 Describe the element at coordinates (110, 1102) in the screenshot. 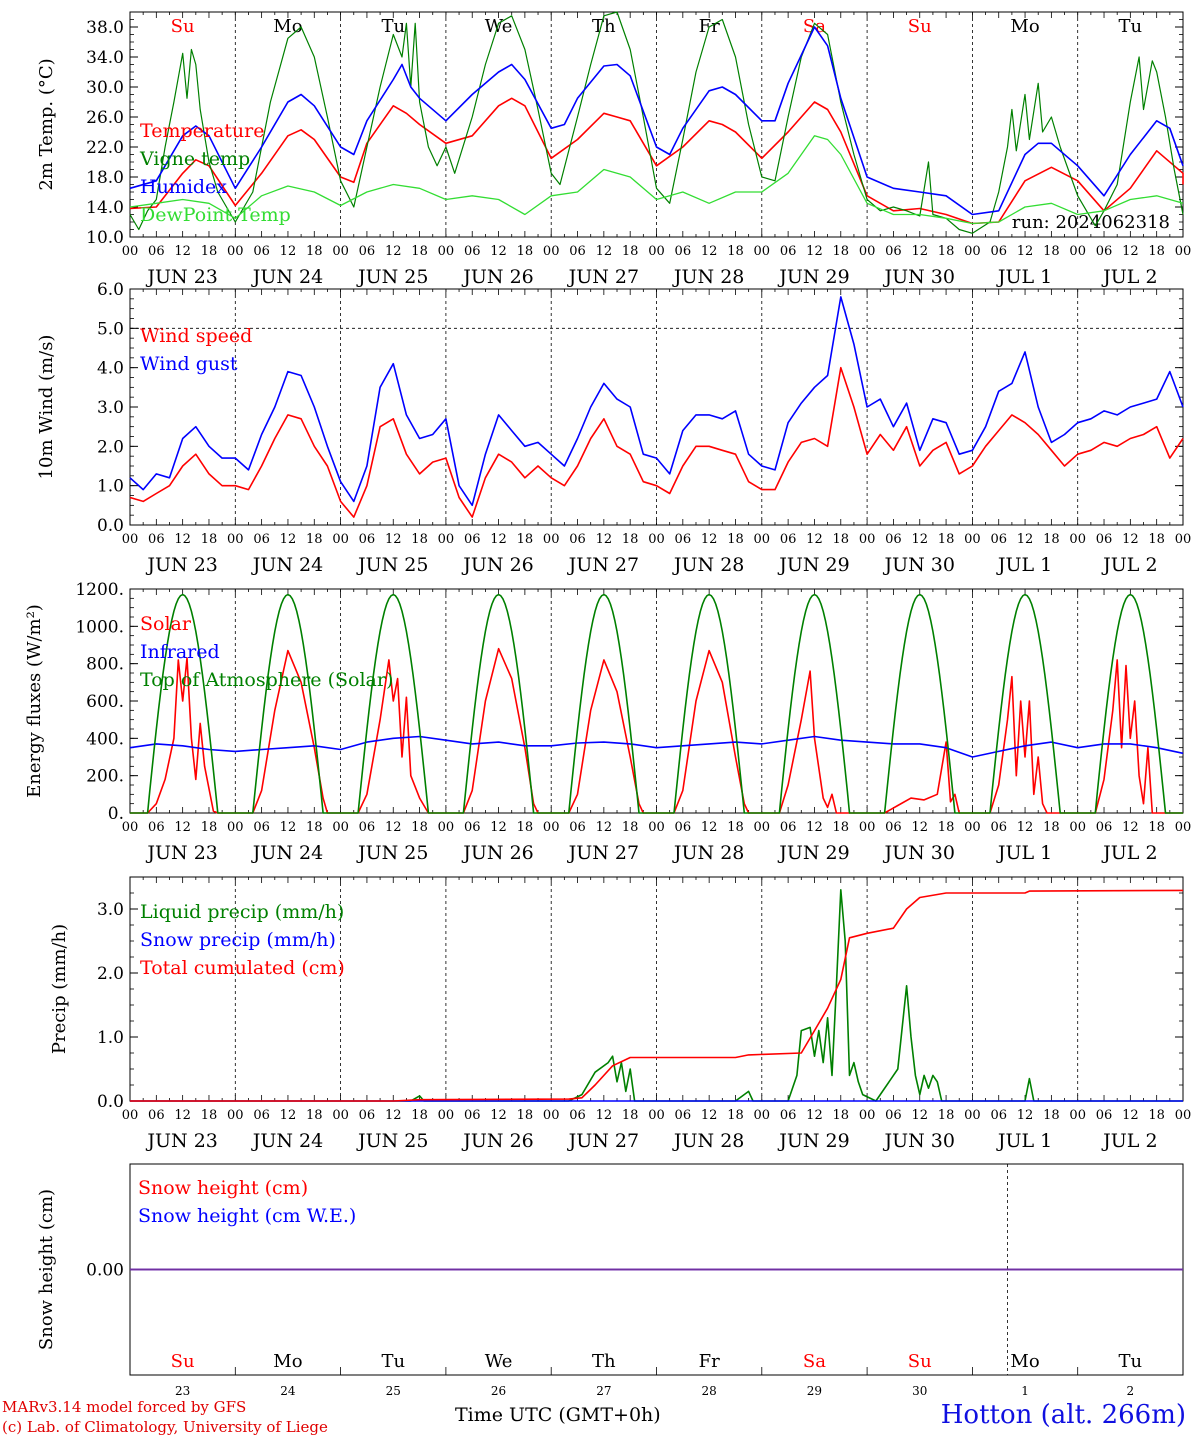

I see `y-tick-label: 0.0` at that location.